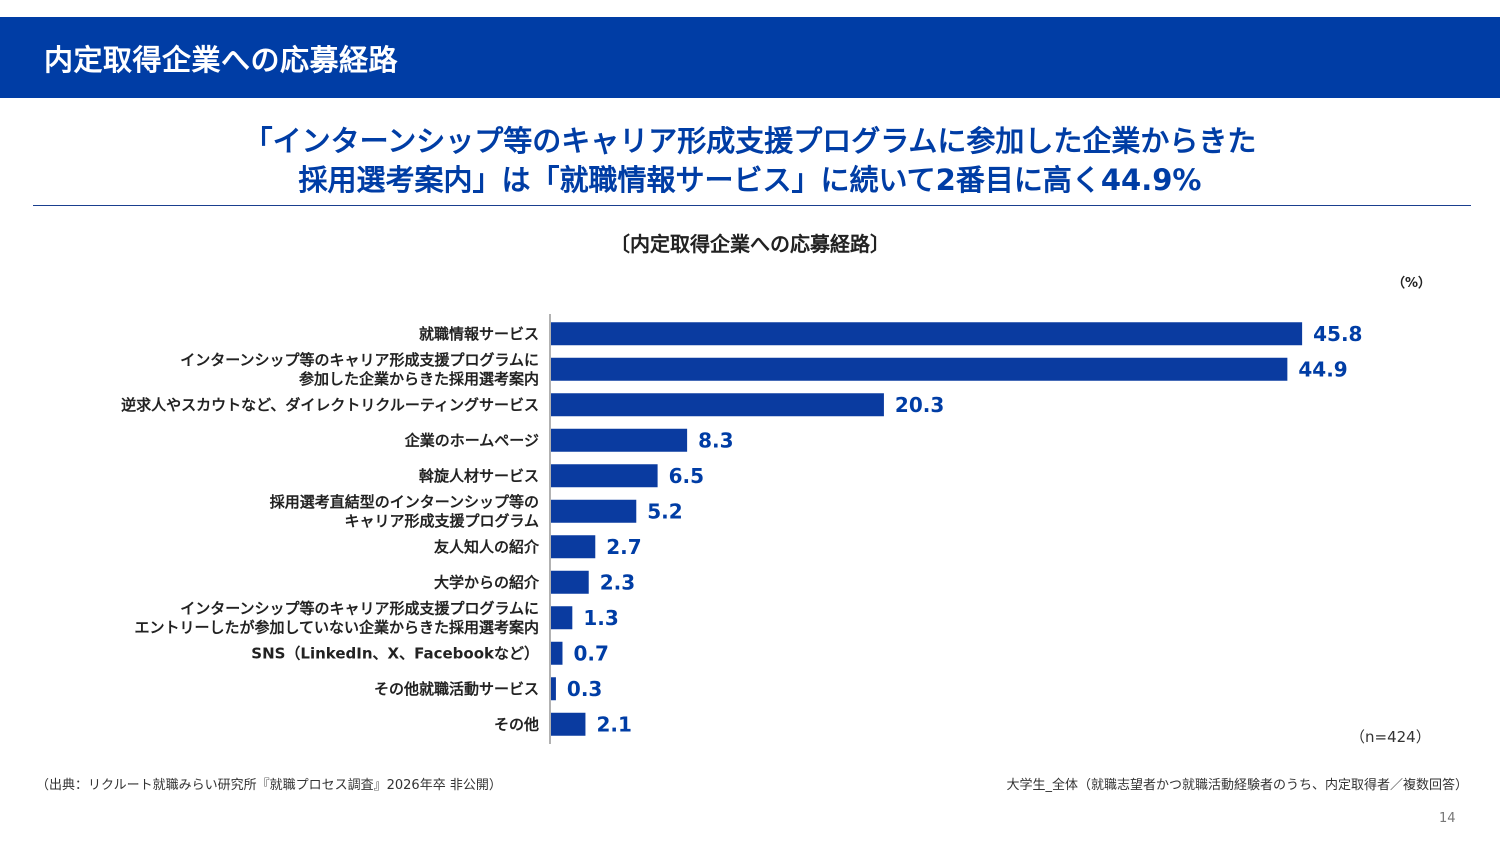 The image size is (1500, 844). Describe the element at coordinates (269, 785) in the screenshot. I see `source-note: （出典：リクルート就職みらい研究所『就職プロセス調査』2026年卒 非公開）` at that location.